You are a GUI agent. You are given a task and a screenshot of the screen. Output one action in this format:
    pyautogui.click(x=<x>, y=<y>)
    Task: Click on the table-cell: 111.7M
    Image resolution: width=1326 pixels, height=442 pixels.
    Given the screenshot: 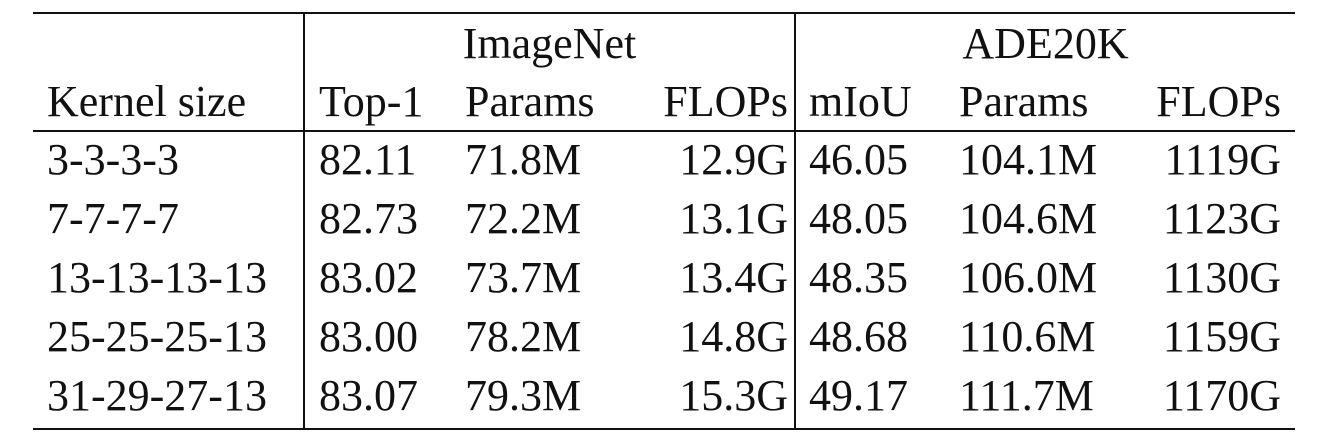 What is the action you would take?
    pyautogui.click(x=1026, y=395)
    